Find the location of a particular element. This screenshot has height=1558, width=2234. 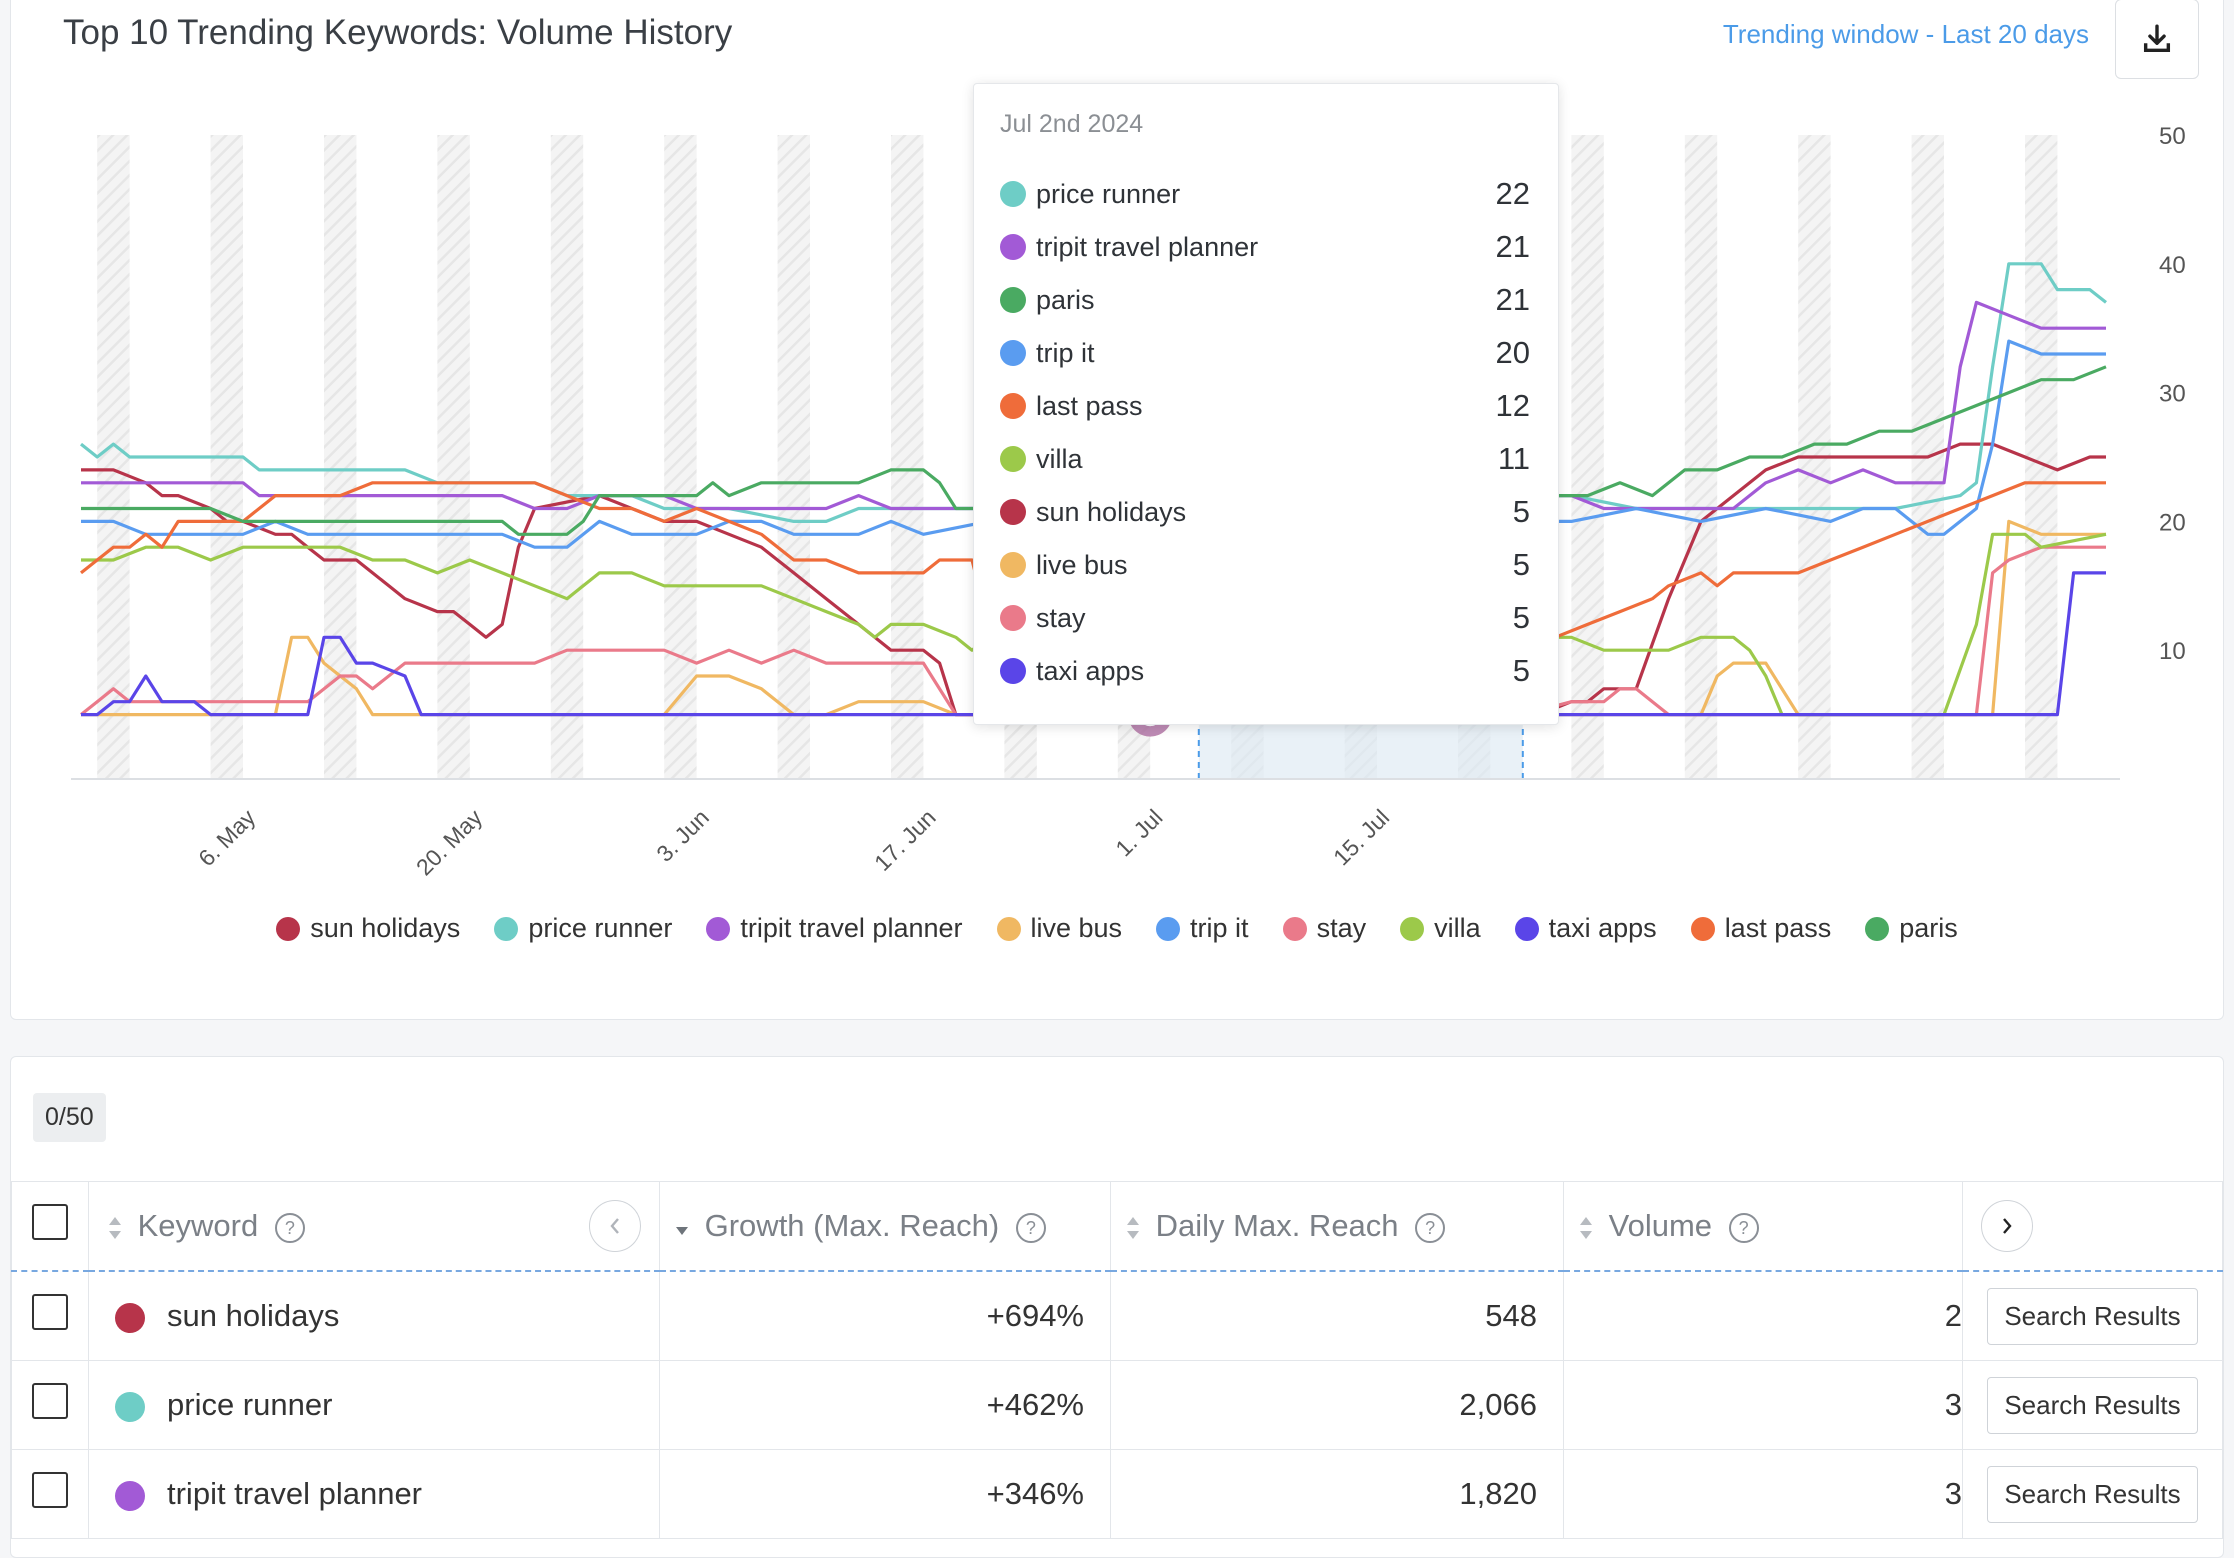

select-all-checkbox is located at coordinates (50, 1222).